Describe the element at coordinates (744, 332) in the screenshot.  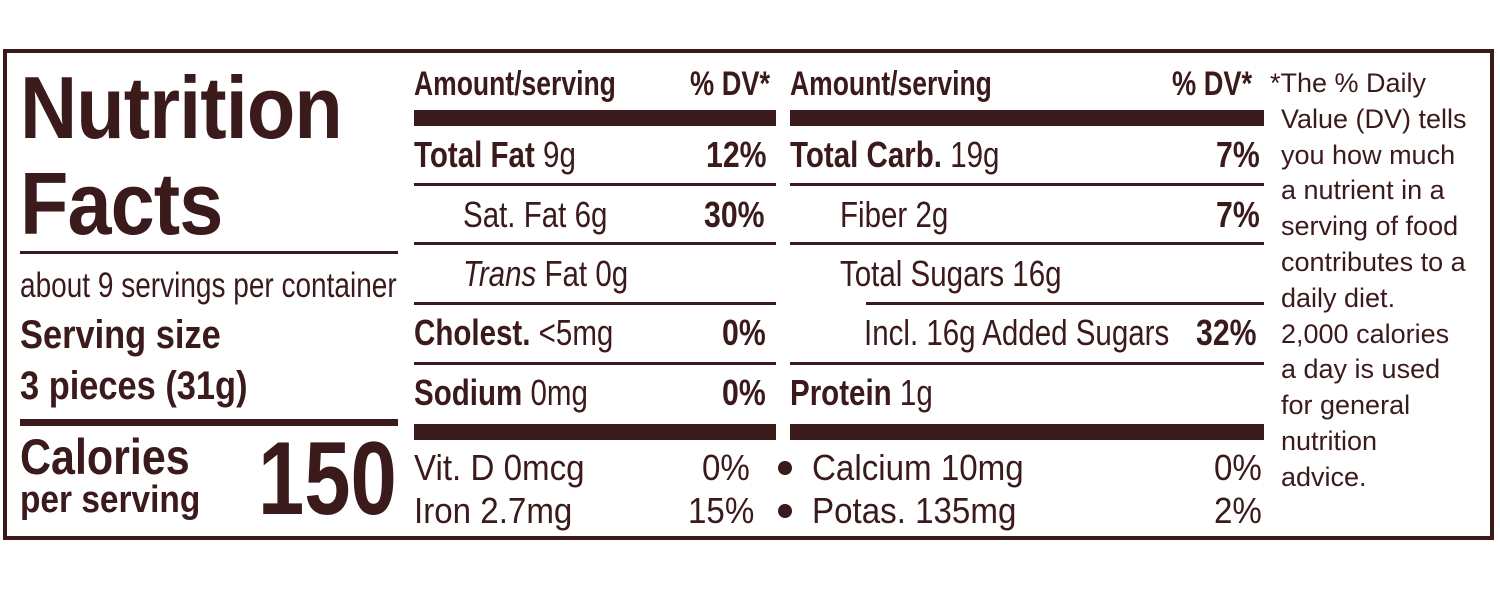
I see `cholesterol-dv: 0%` at that location.